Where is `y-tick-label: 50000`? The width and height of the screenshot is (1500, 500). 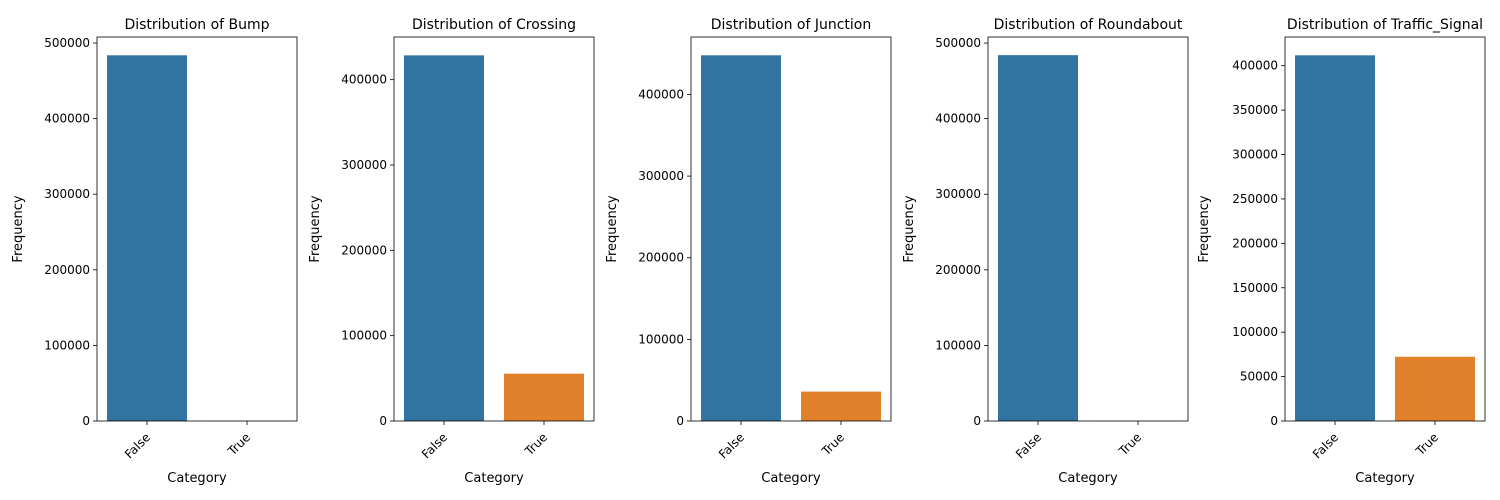 y-tick-label: 50000 is located at coordinates (1259, 377).